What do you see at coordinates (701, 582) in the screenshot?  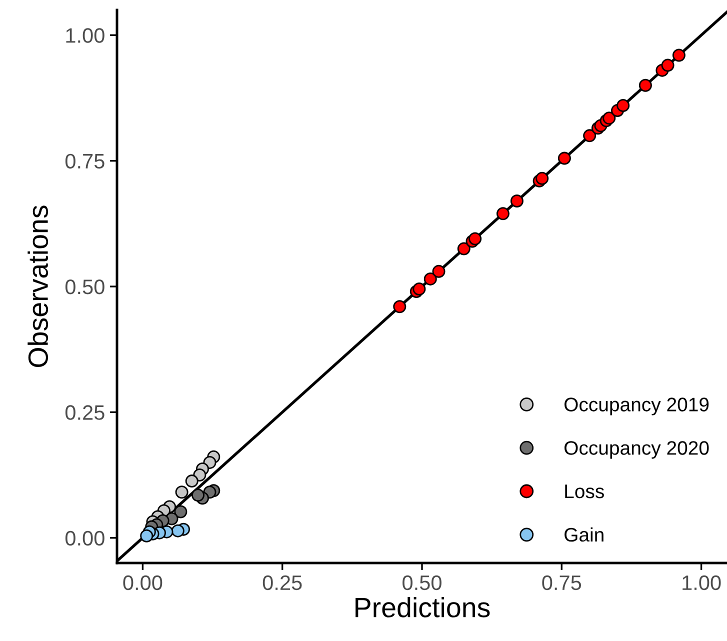 I see `x-tick-label: 1.00` at bounding box center [701, 582].